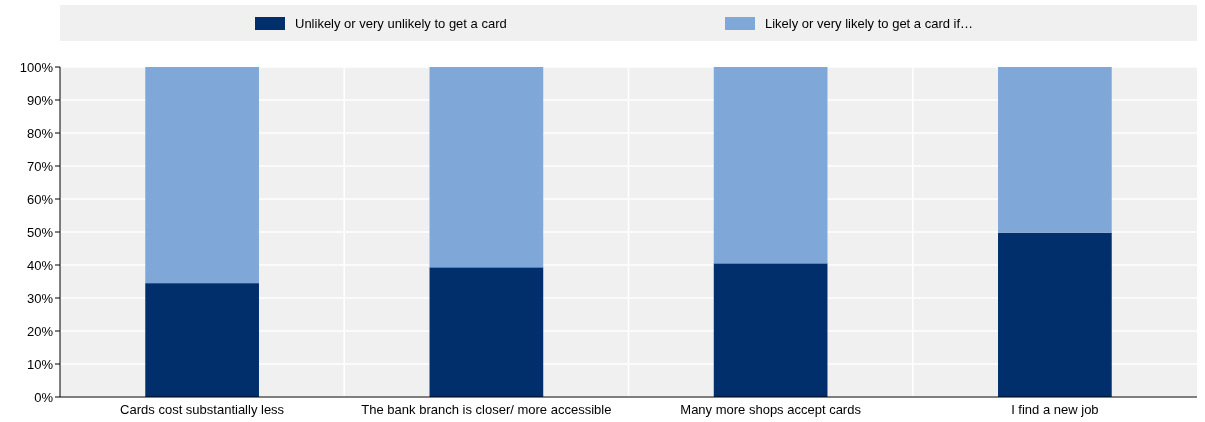 The width and height of the screenshot is (1205, 422). Describe the element at coordinates (40, 298) in the screenshot. I see `y-tick-label: 30%` at that location.